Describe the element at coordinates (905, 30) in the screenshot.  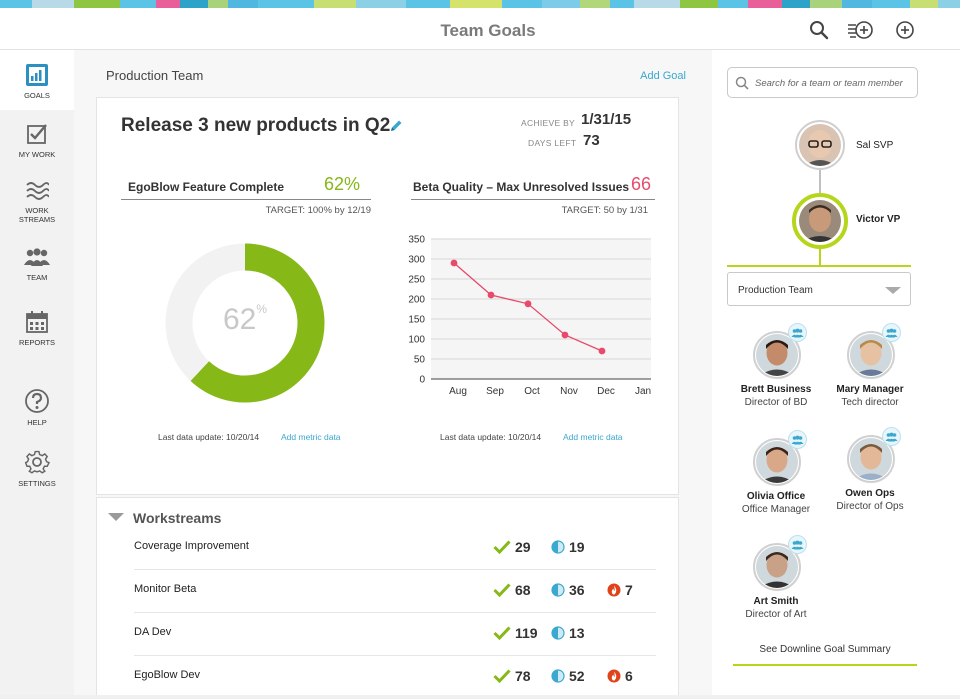
I see `add-icon` at that location.